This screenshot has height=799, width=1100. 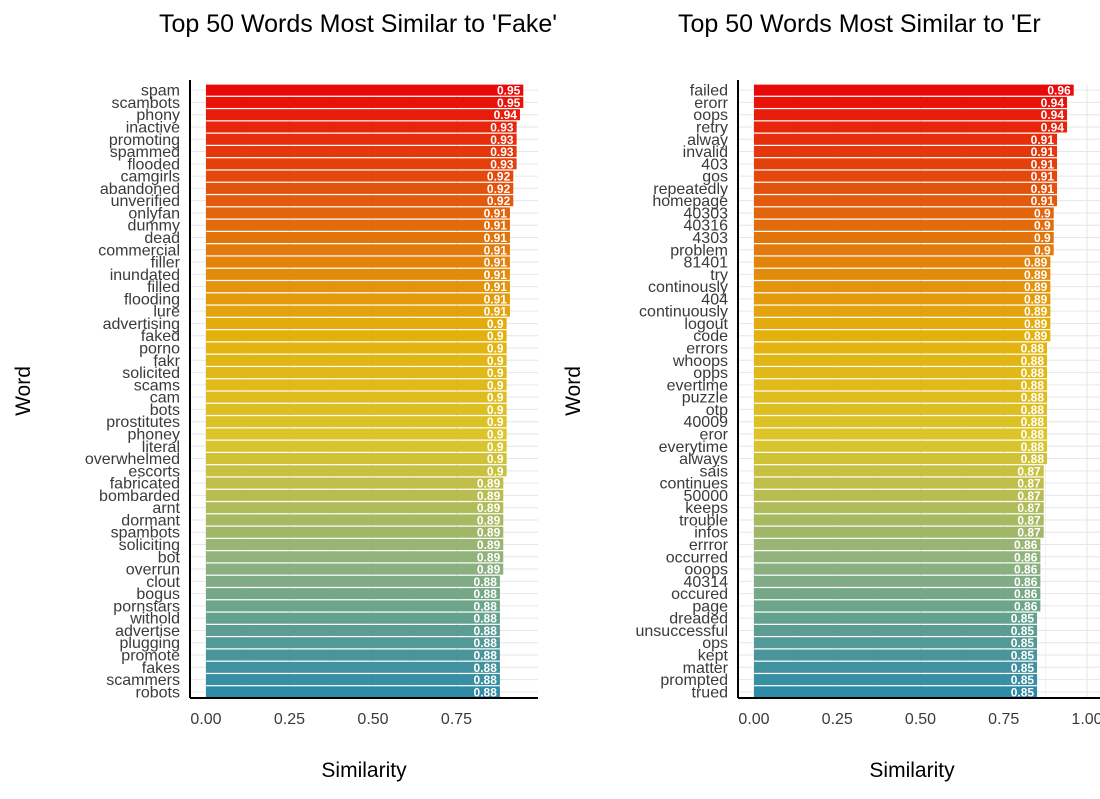 What do you see at coordinates (714, 434) in the screenshot?
I see `y-tick-label: eror` at bounding box center [714, 434].